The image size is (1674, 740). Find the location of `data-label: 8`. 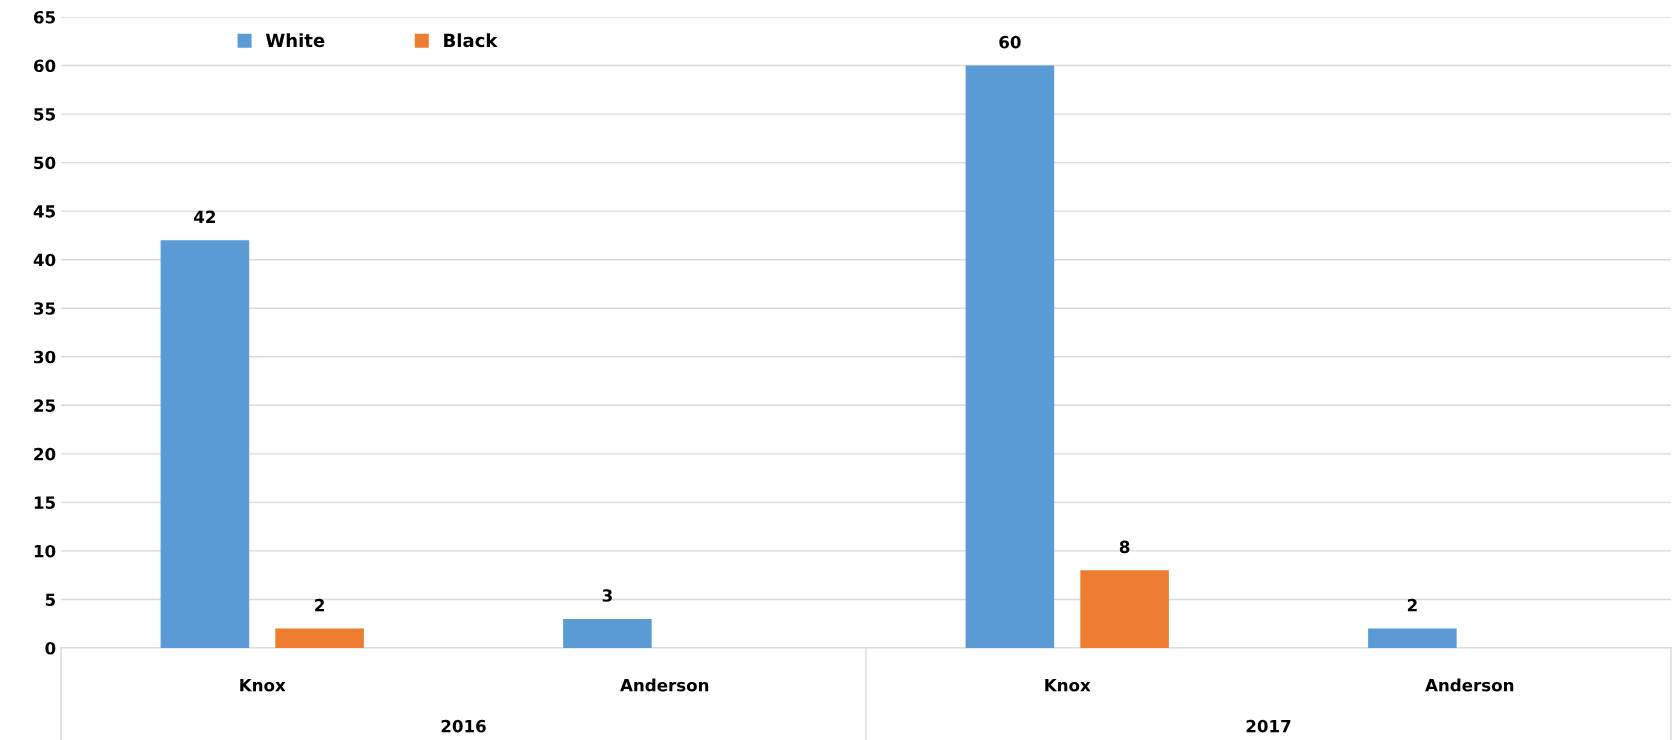

data-label: 8 is located at coordinates (1124, 547).